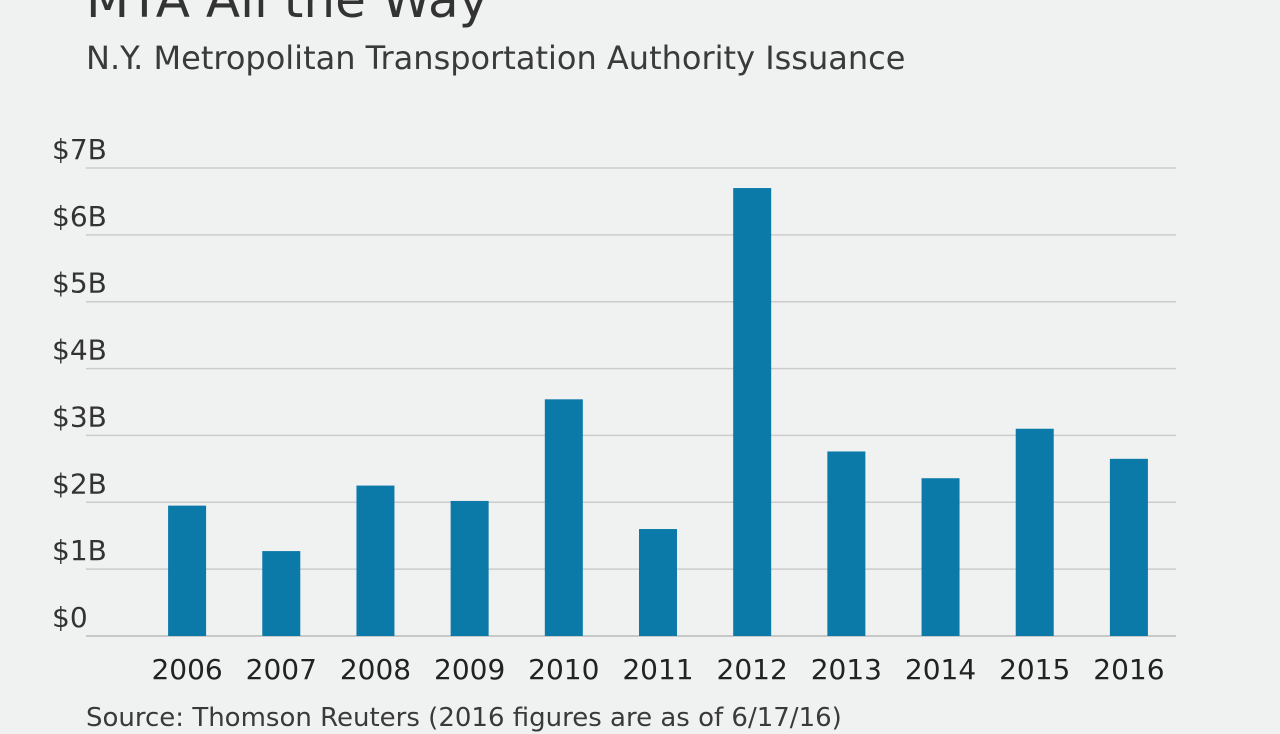  What do you see at coordinates (79, 149) in the screenshot?
I see `y-tick-label: $7B` at bounding box center [79, 149].